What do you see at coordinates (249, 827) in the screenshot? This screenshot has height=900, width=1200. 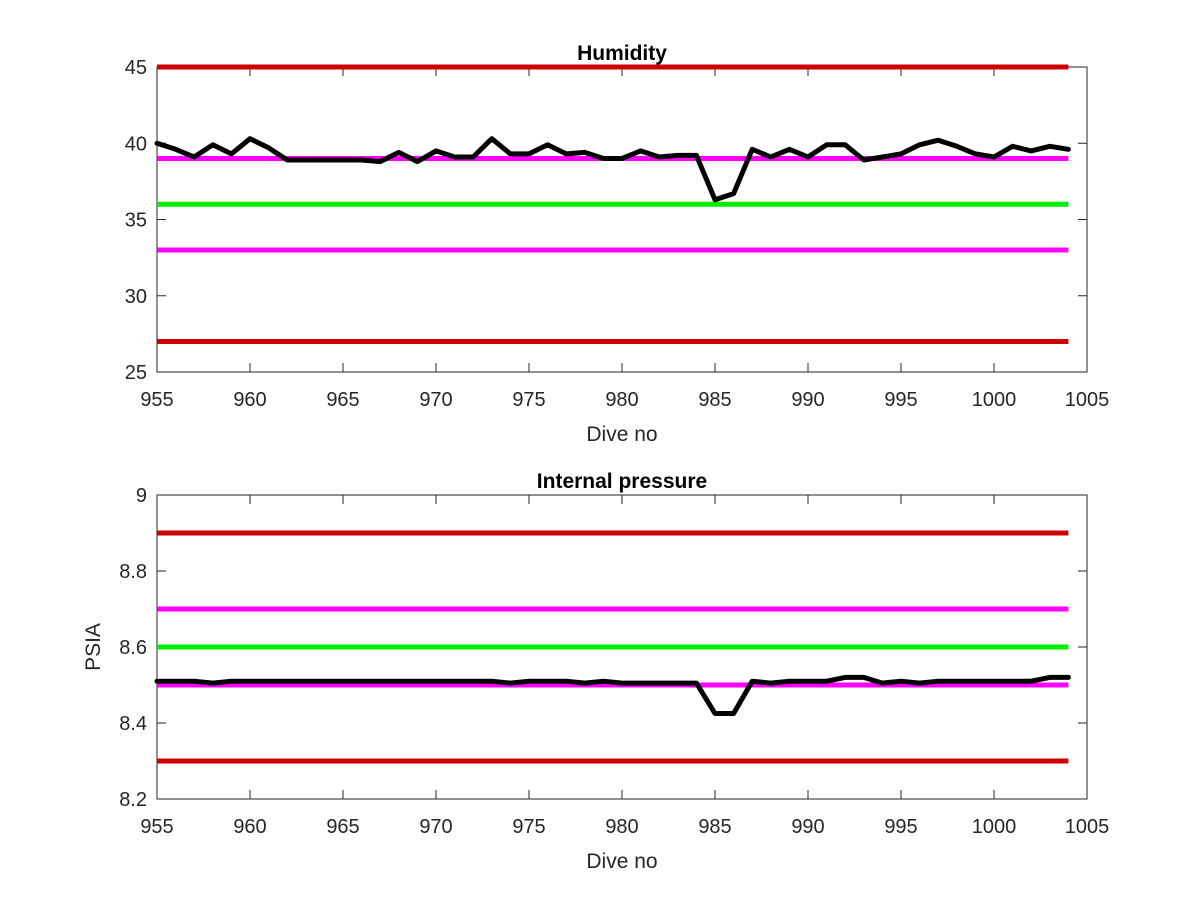 I see `internal-pressure-x-tick-label: 960` at bounding box center [249, 827].